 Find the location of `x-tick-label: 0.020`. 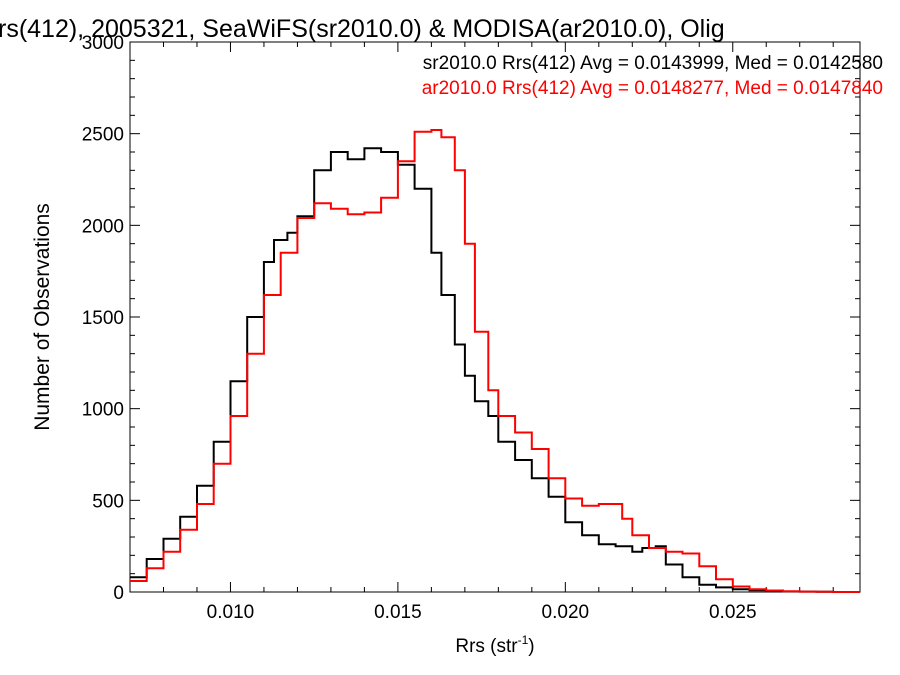

x-tick-label: 0.020 is located at coordinates (566, 612).